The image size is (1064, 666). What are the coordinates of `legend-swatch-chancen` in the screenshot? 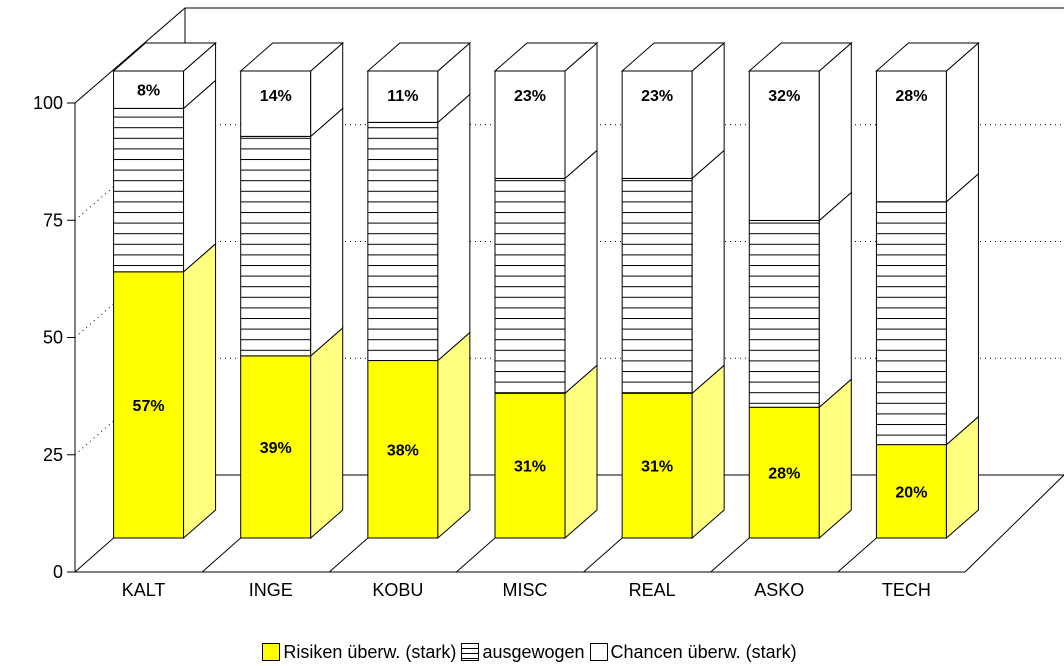 It's located at (598, 652).